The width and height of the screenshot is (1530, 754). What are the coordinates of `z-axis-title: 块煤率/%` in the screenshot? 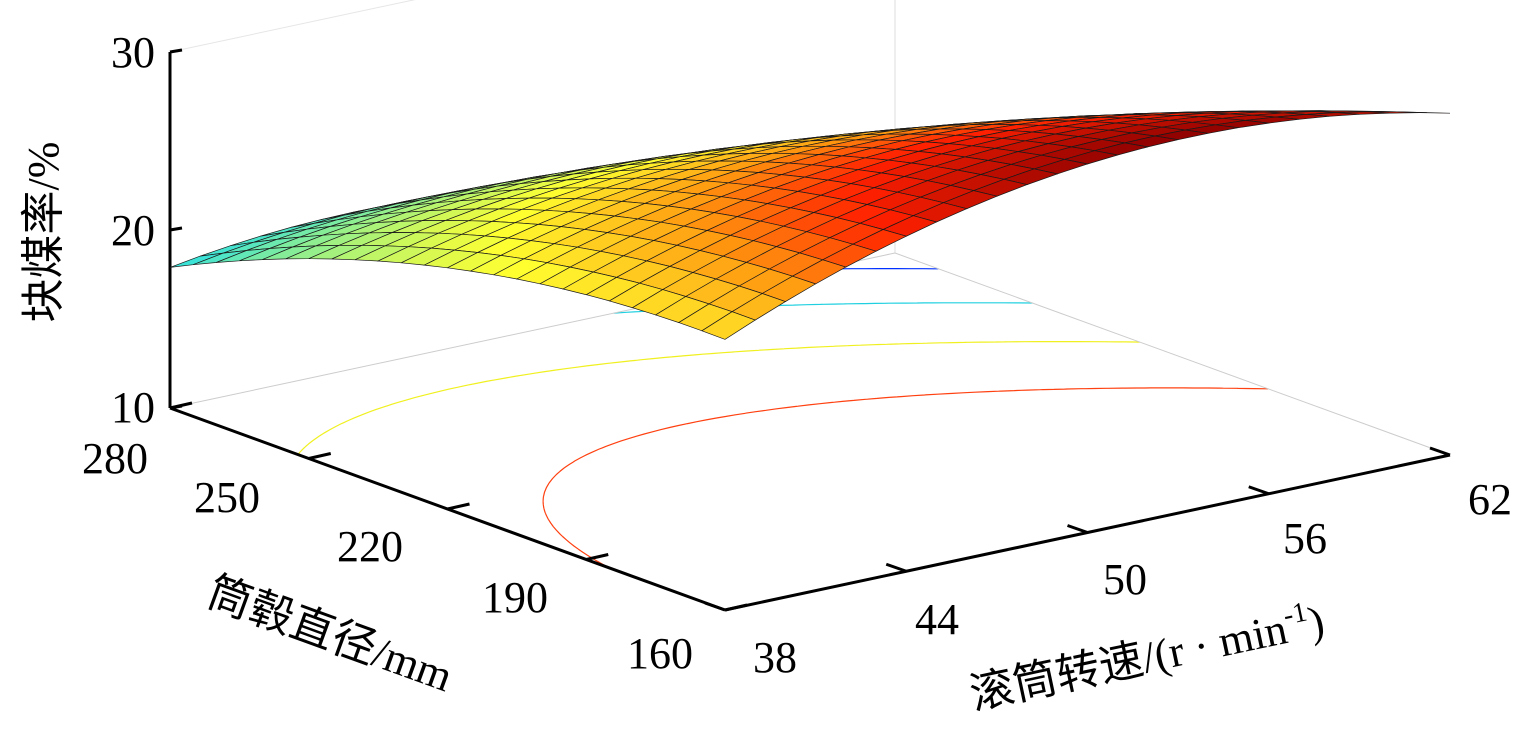 It's located at (43, 232).